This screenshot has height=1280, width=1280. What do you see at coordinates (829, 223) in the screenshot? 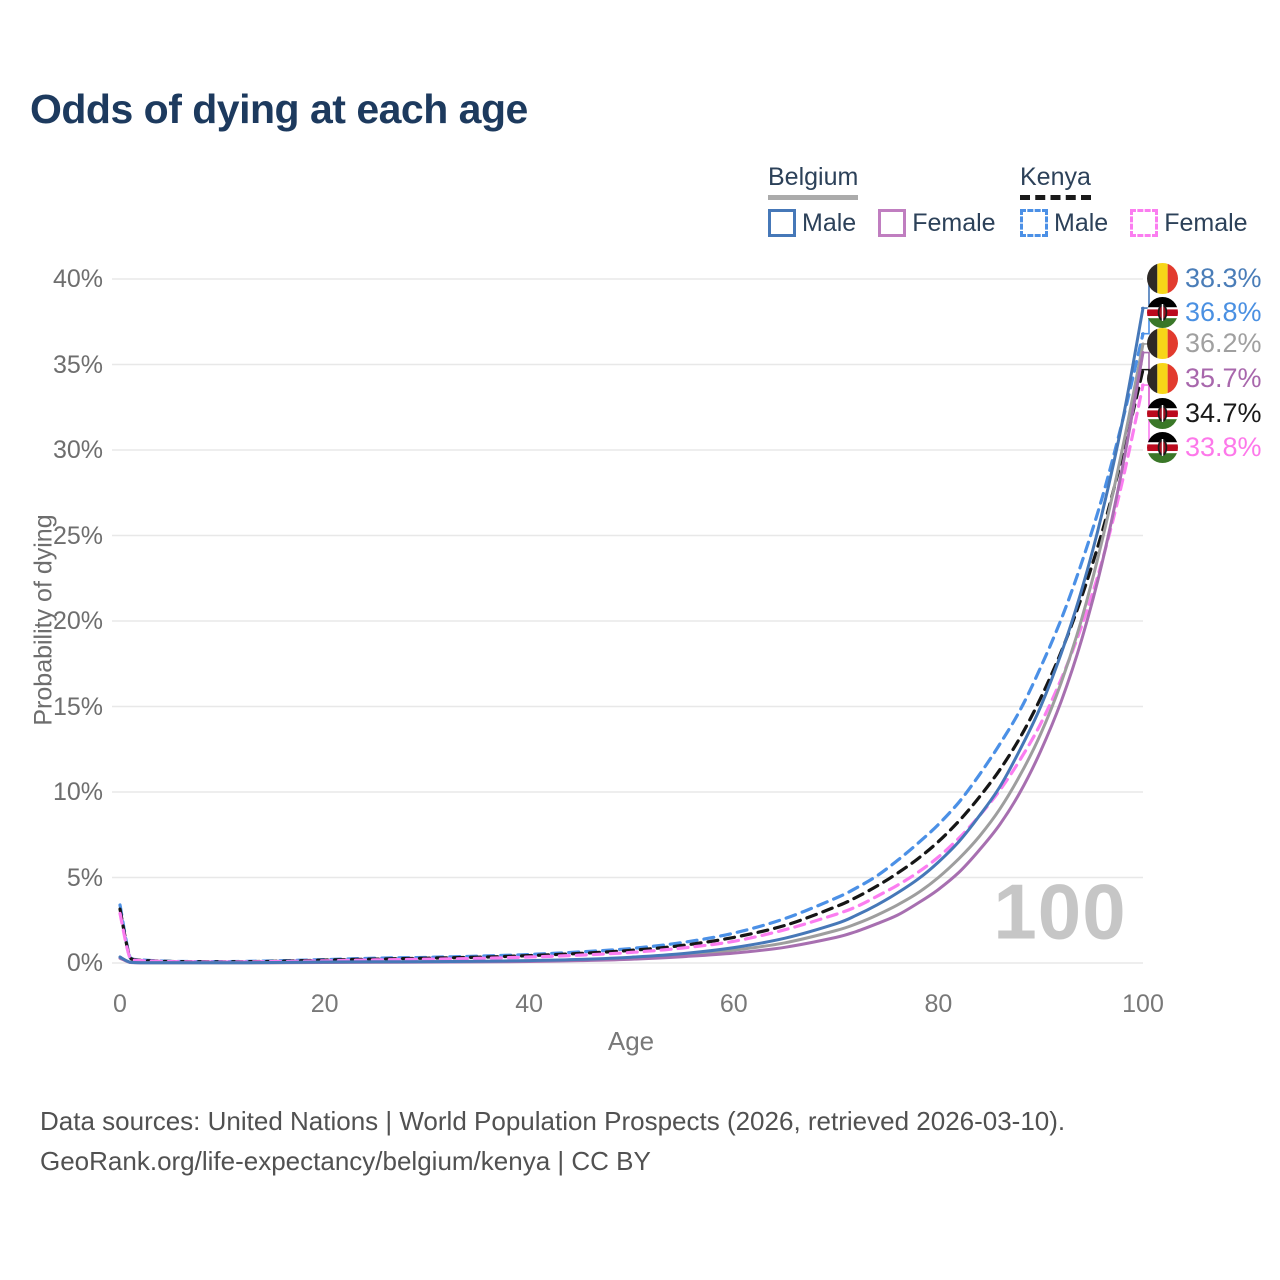
I see `legend-label-belgium-male: Male` at bounding box center [829, 223].